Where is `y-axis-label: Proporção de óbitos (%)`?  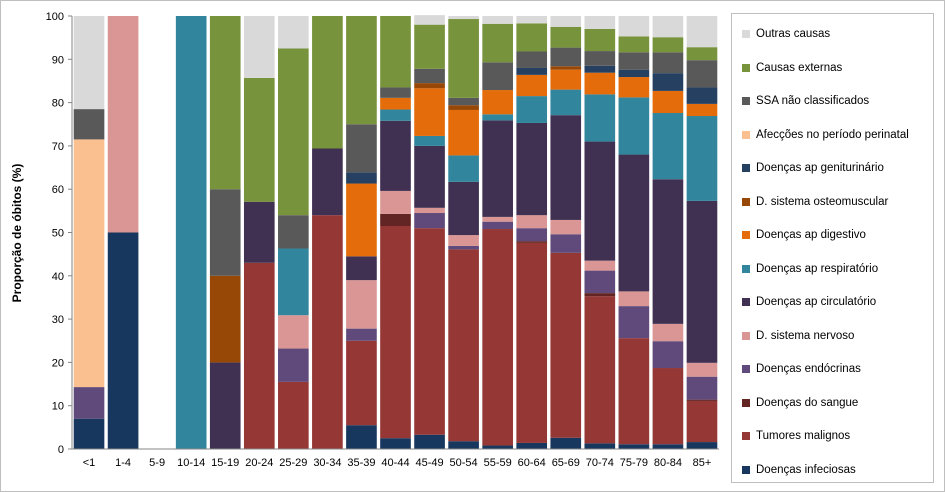
y-axis-label: Proporção de óbitos (%) is located at coordinates (17, 233).